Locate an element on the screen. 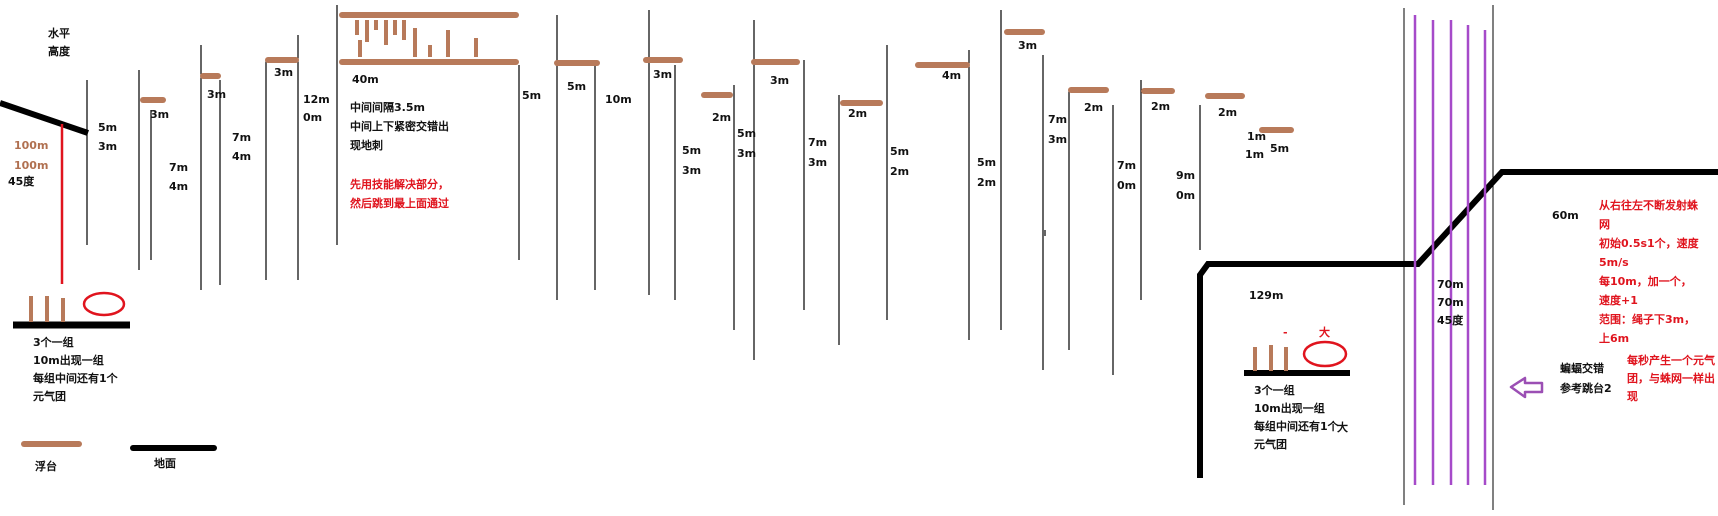 The width and height of the screenshot is (1718, 516). skill-note: 先用技能解决部分， 然后跳到最上面通过 is located at coordinates (399, 194).